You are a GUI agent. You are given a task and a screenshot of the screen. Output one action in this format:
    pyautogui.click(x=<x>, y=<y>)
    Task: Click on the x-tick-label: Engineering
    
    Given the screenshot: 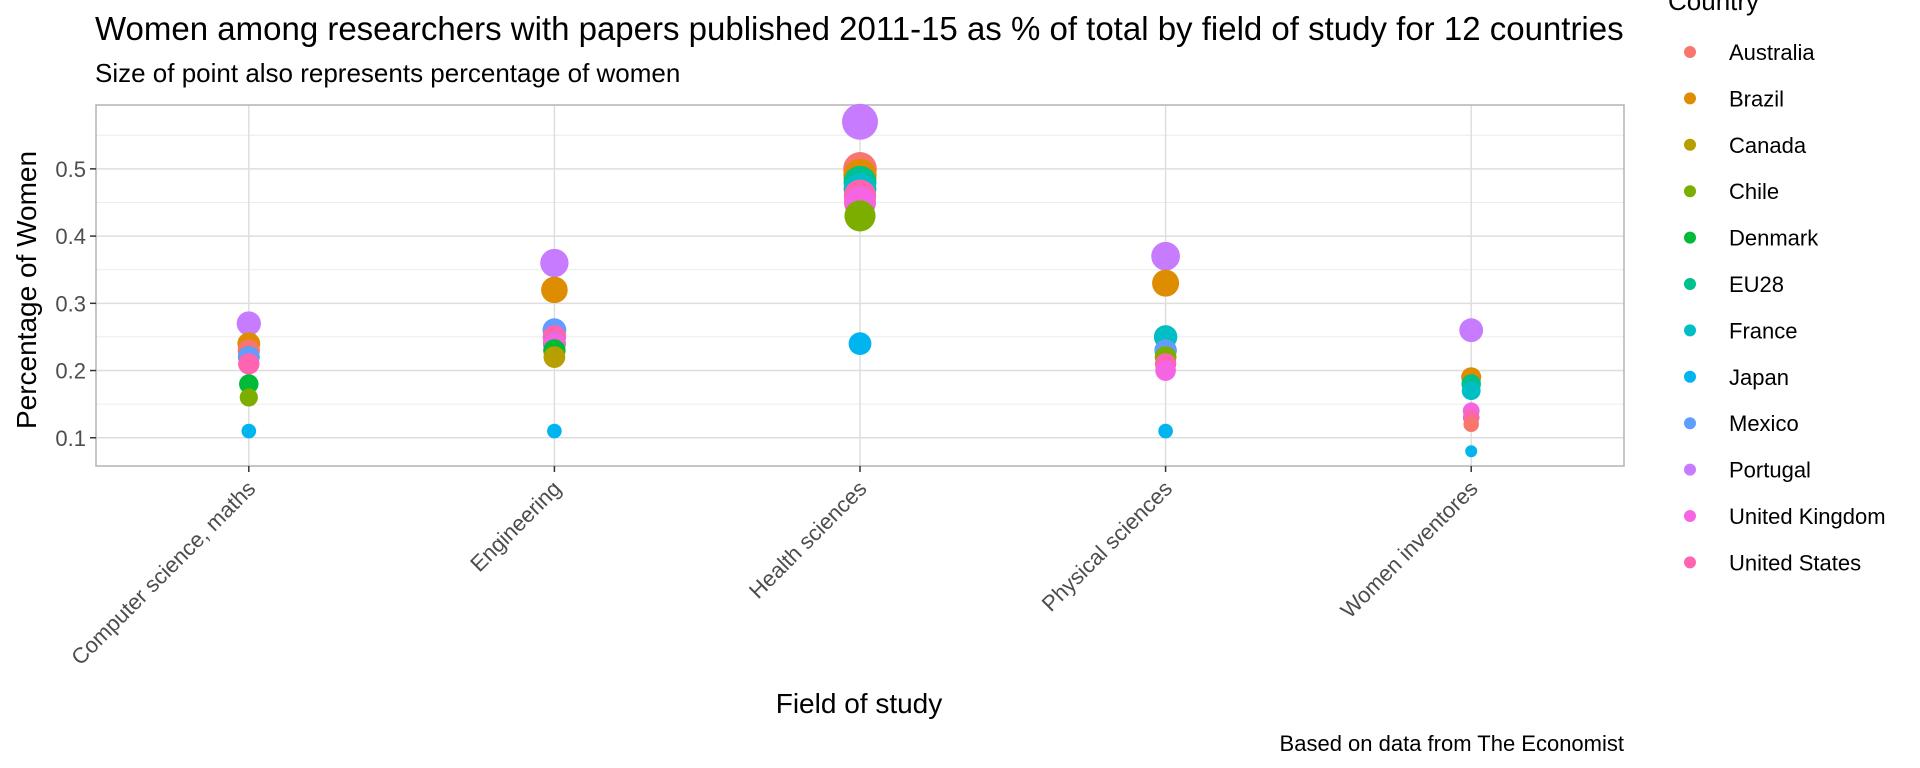 What is the action you would take?
    pyautogui.click(x=515, y=526)
    